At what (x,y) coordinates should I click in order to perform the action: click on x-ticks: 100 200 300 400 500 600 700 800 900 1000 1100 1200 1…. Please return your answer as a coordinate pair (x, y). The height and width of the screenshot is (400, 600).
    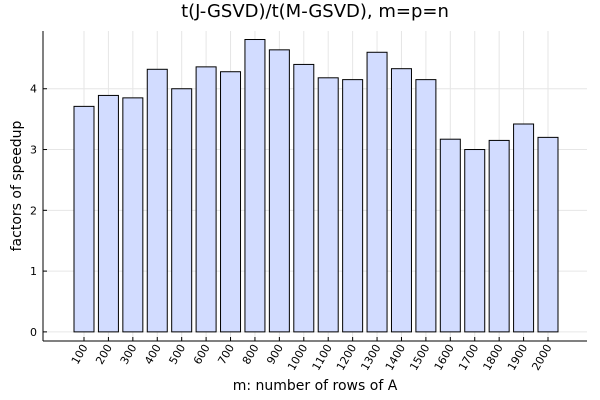
    Looking at the image, I should click on (312, 355).